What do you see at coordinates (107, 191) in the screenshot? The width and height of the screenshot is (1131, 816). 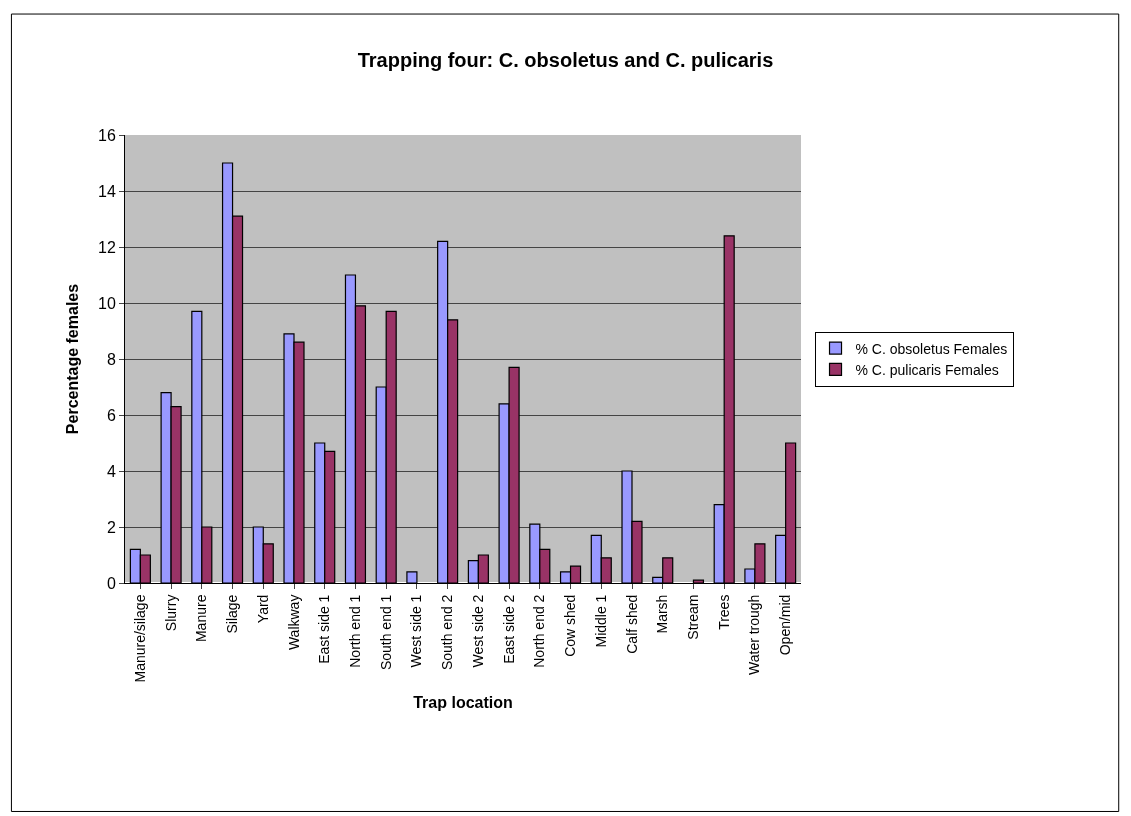 I see `y-tick-label: 14` at bounding box center [107, 191].